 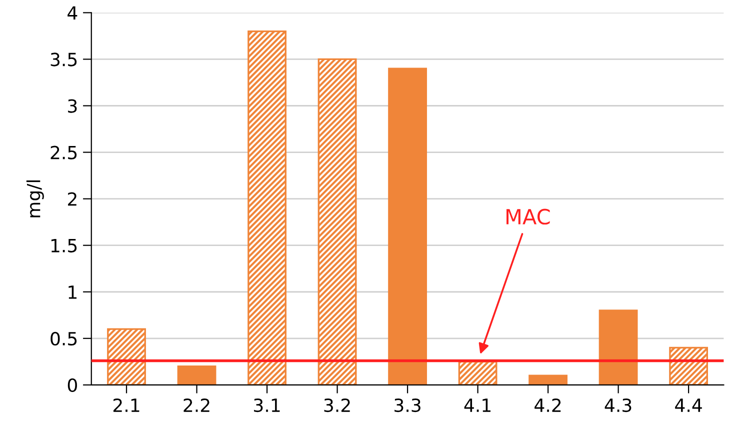 I want to click on y-axis-title: mg/l, so click(x=35, y=199).